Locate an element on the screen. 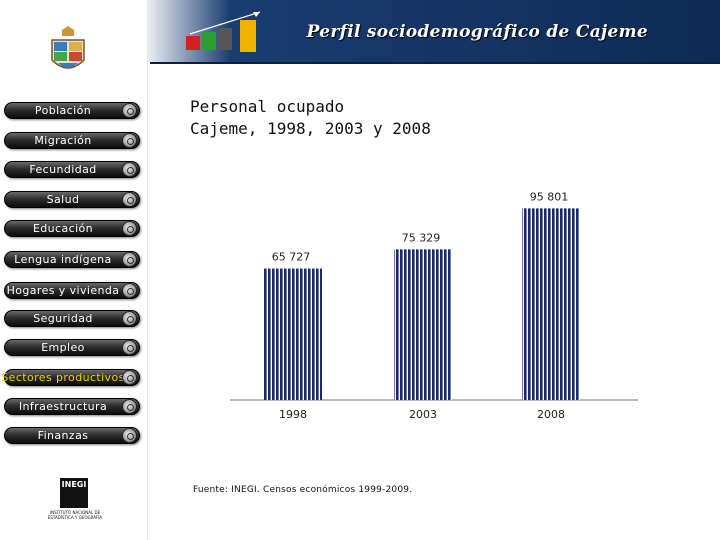 The image size is (720, 540). nav-item-hogares-y-vivienda: Hogares y vivienda is located at coordinates (72, 290).